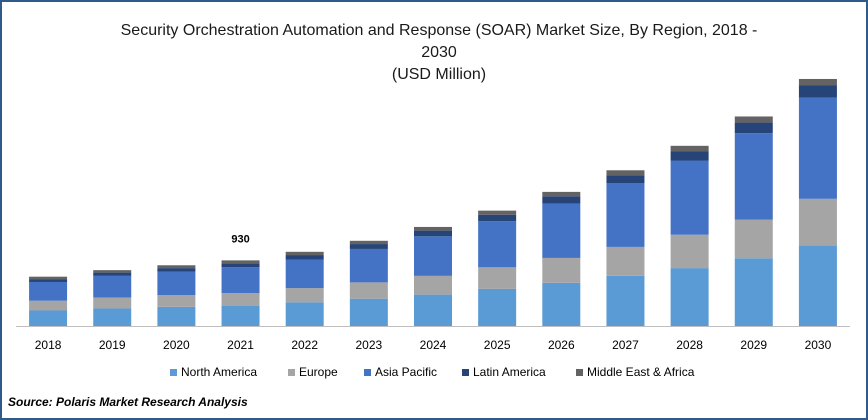 This screenshot has width=868, height=420. Describe the element at coordinates (465, 372) in the screenshot. I see `legend-swatch-latin-america` at that location.